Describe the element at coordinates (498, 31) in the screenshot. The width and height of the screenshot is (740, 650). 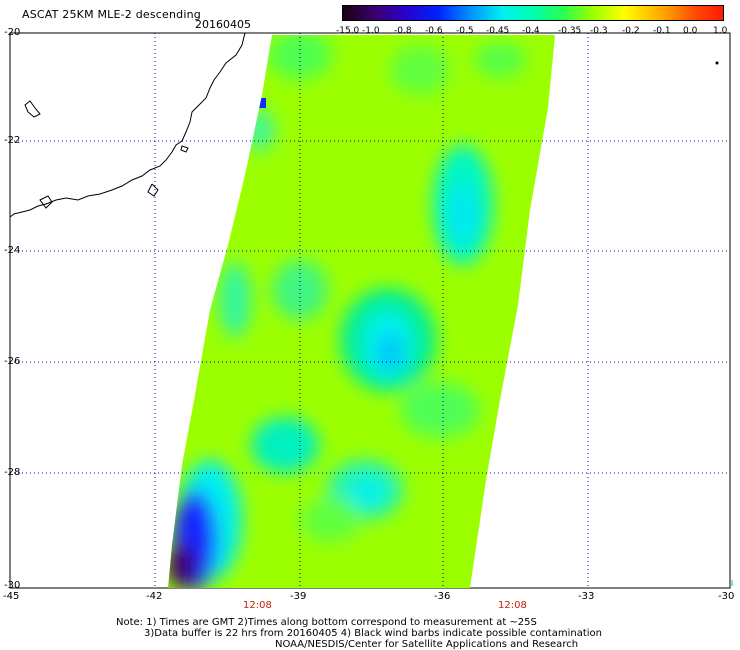
I see `colorbar-label: -0.45` at that location.